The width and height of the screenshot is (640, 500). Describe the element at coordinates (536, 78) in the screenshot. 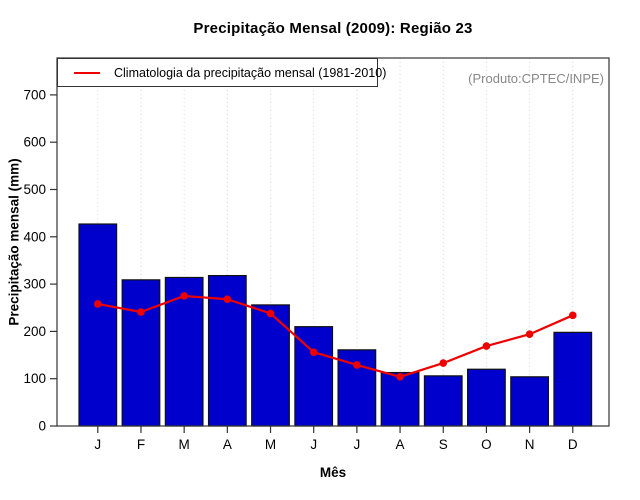

I see `produto-watermark: (Produto:CPTEC/INPE)` at that location.